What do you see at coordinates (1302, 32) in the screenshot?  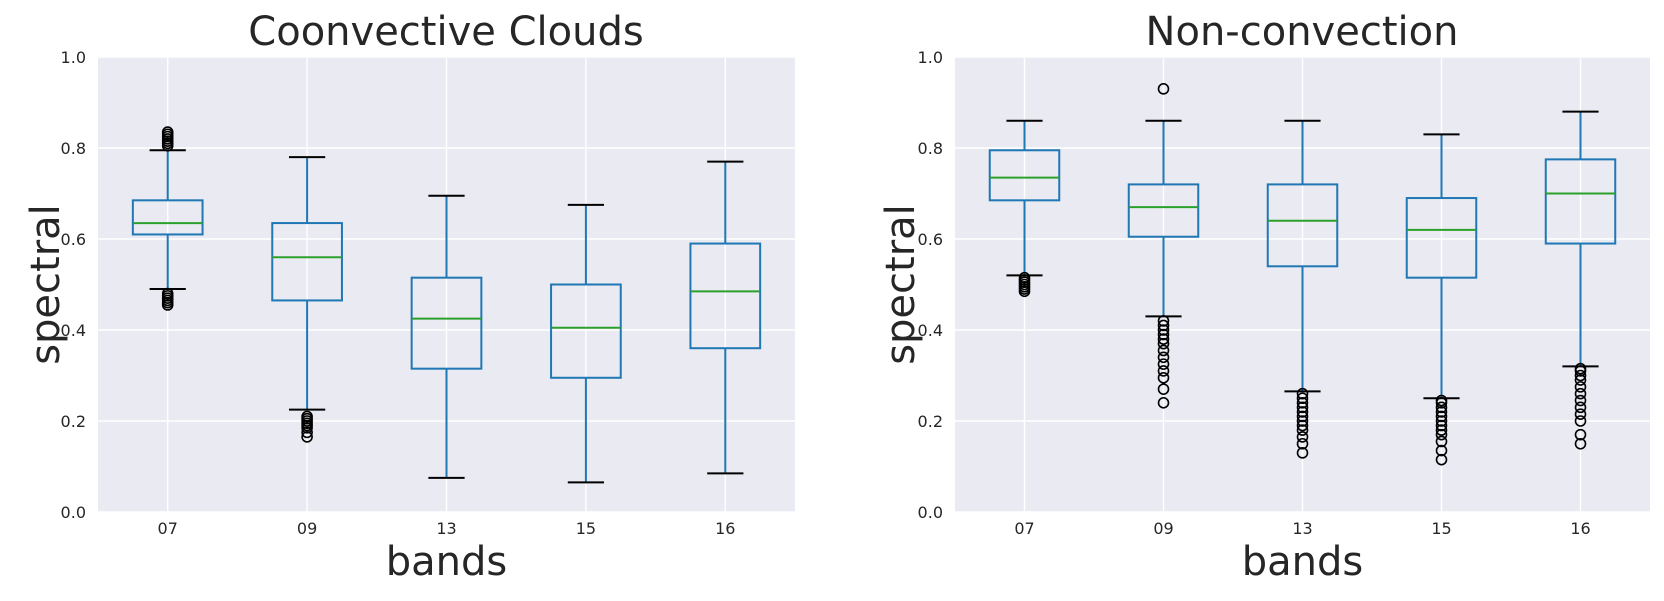 I see `chart-title: Non-convection` at bounding box center [1302, 32].